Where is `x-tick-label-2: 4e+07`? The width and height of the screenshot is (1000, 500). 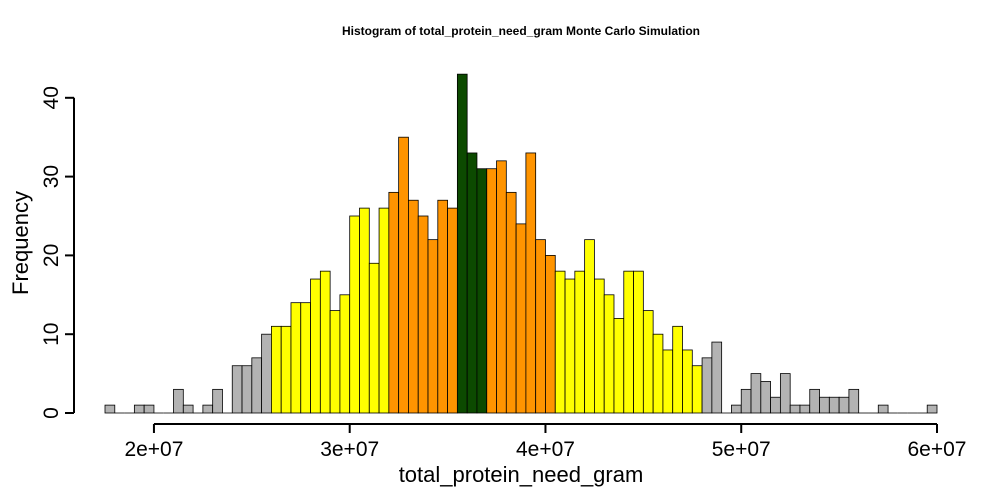 x-tick-label-2: 4e+07 is located at coordinates (545, 449).